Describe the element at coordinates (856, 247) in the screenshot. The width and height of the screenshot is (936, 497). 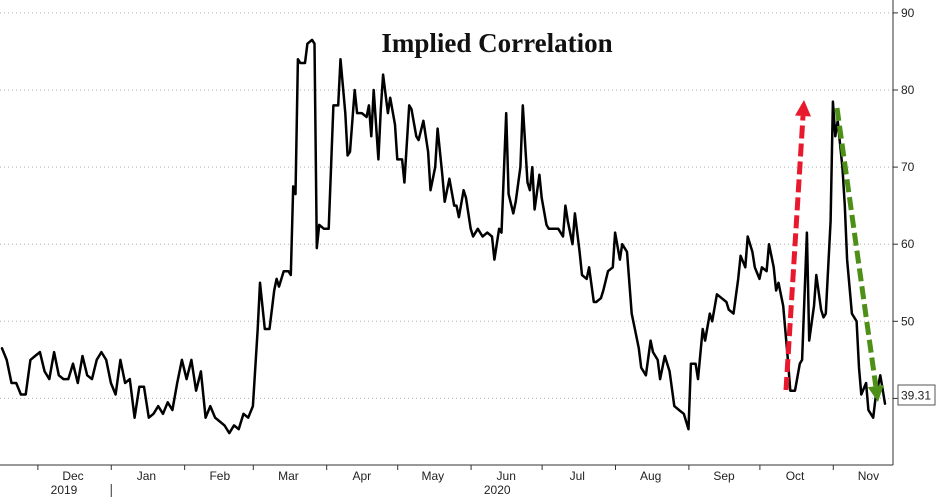
I see `green-down-arrow-shaft` at that location.